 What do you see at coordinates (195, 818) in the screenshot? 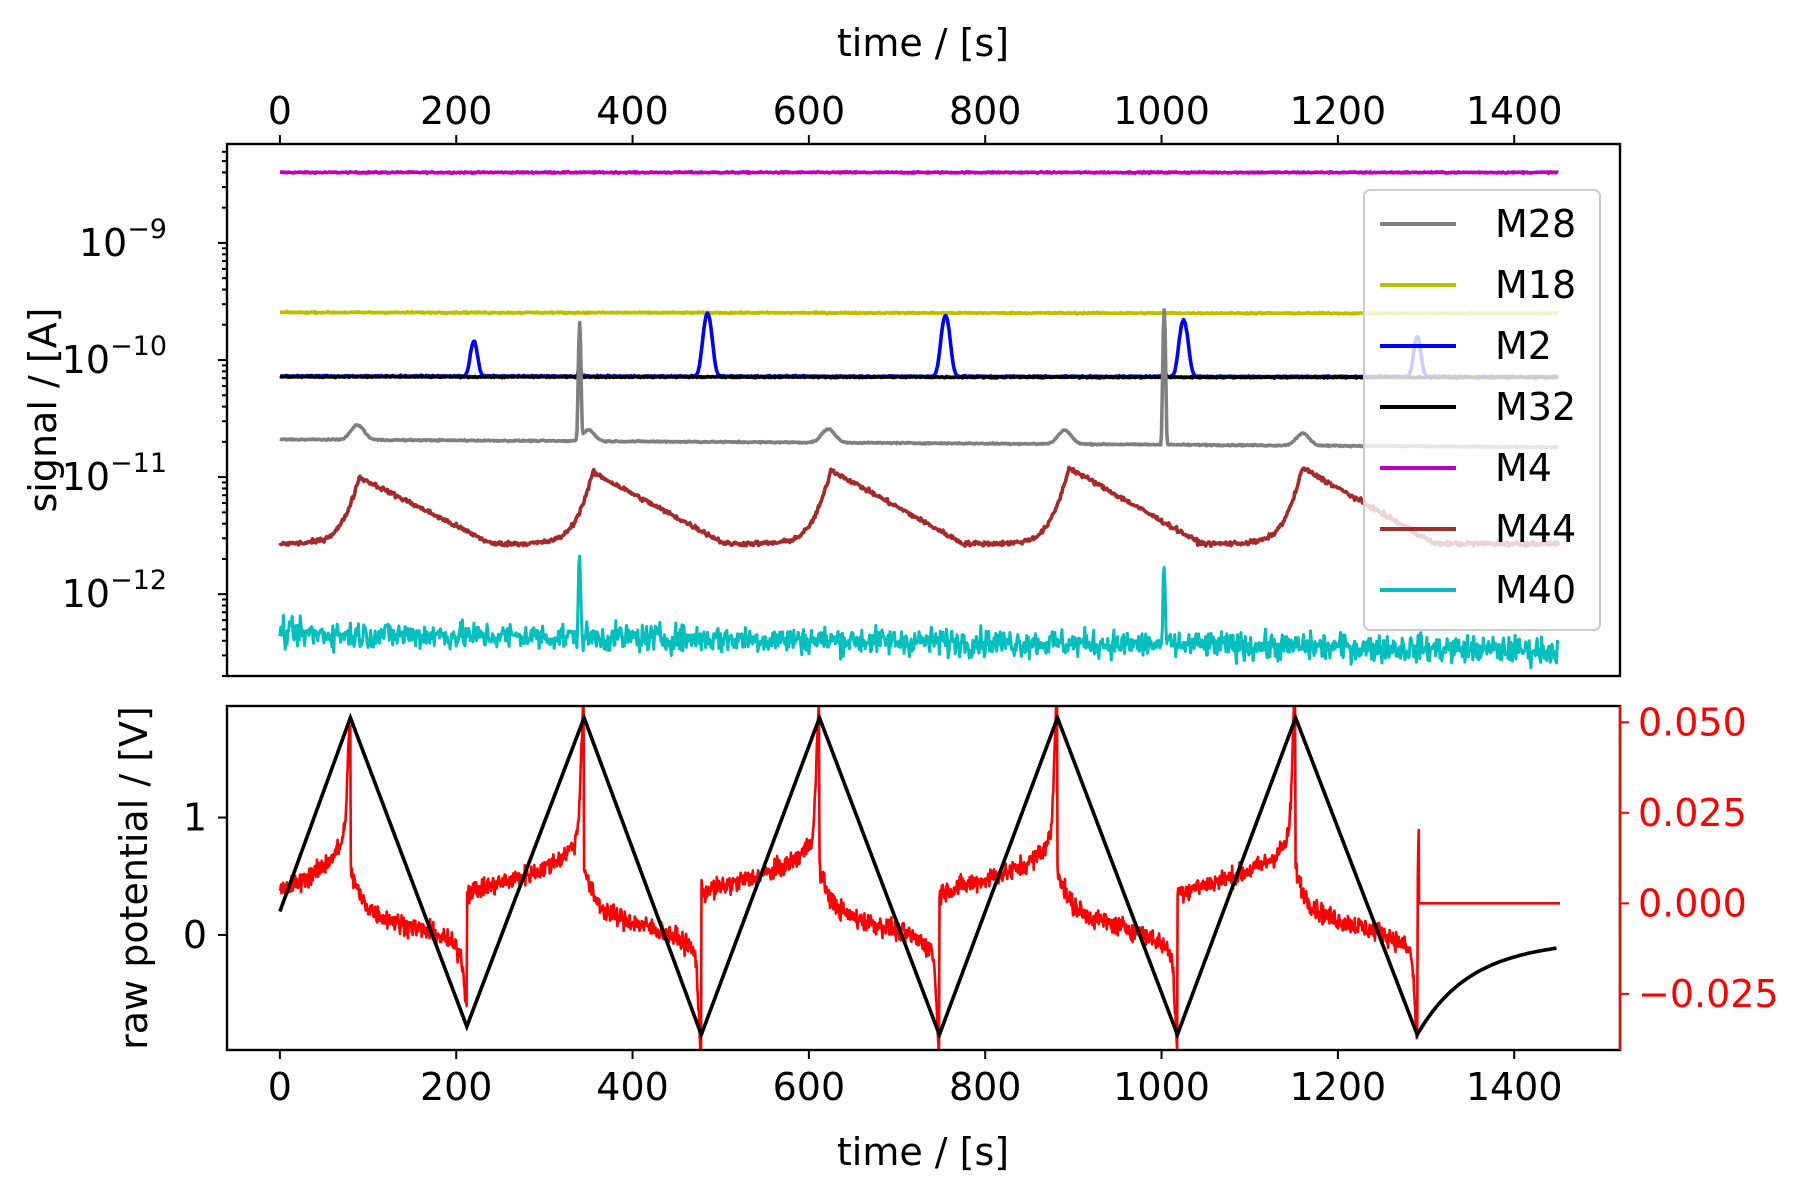
I see `bottom-y-tick-label: 1` at bounding box center [195, 818].